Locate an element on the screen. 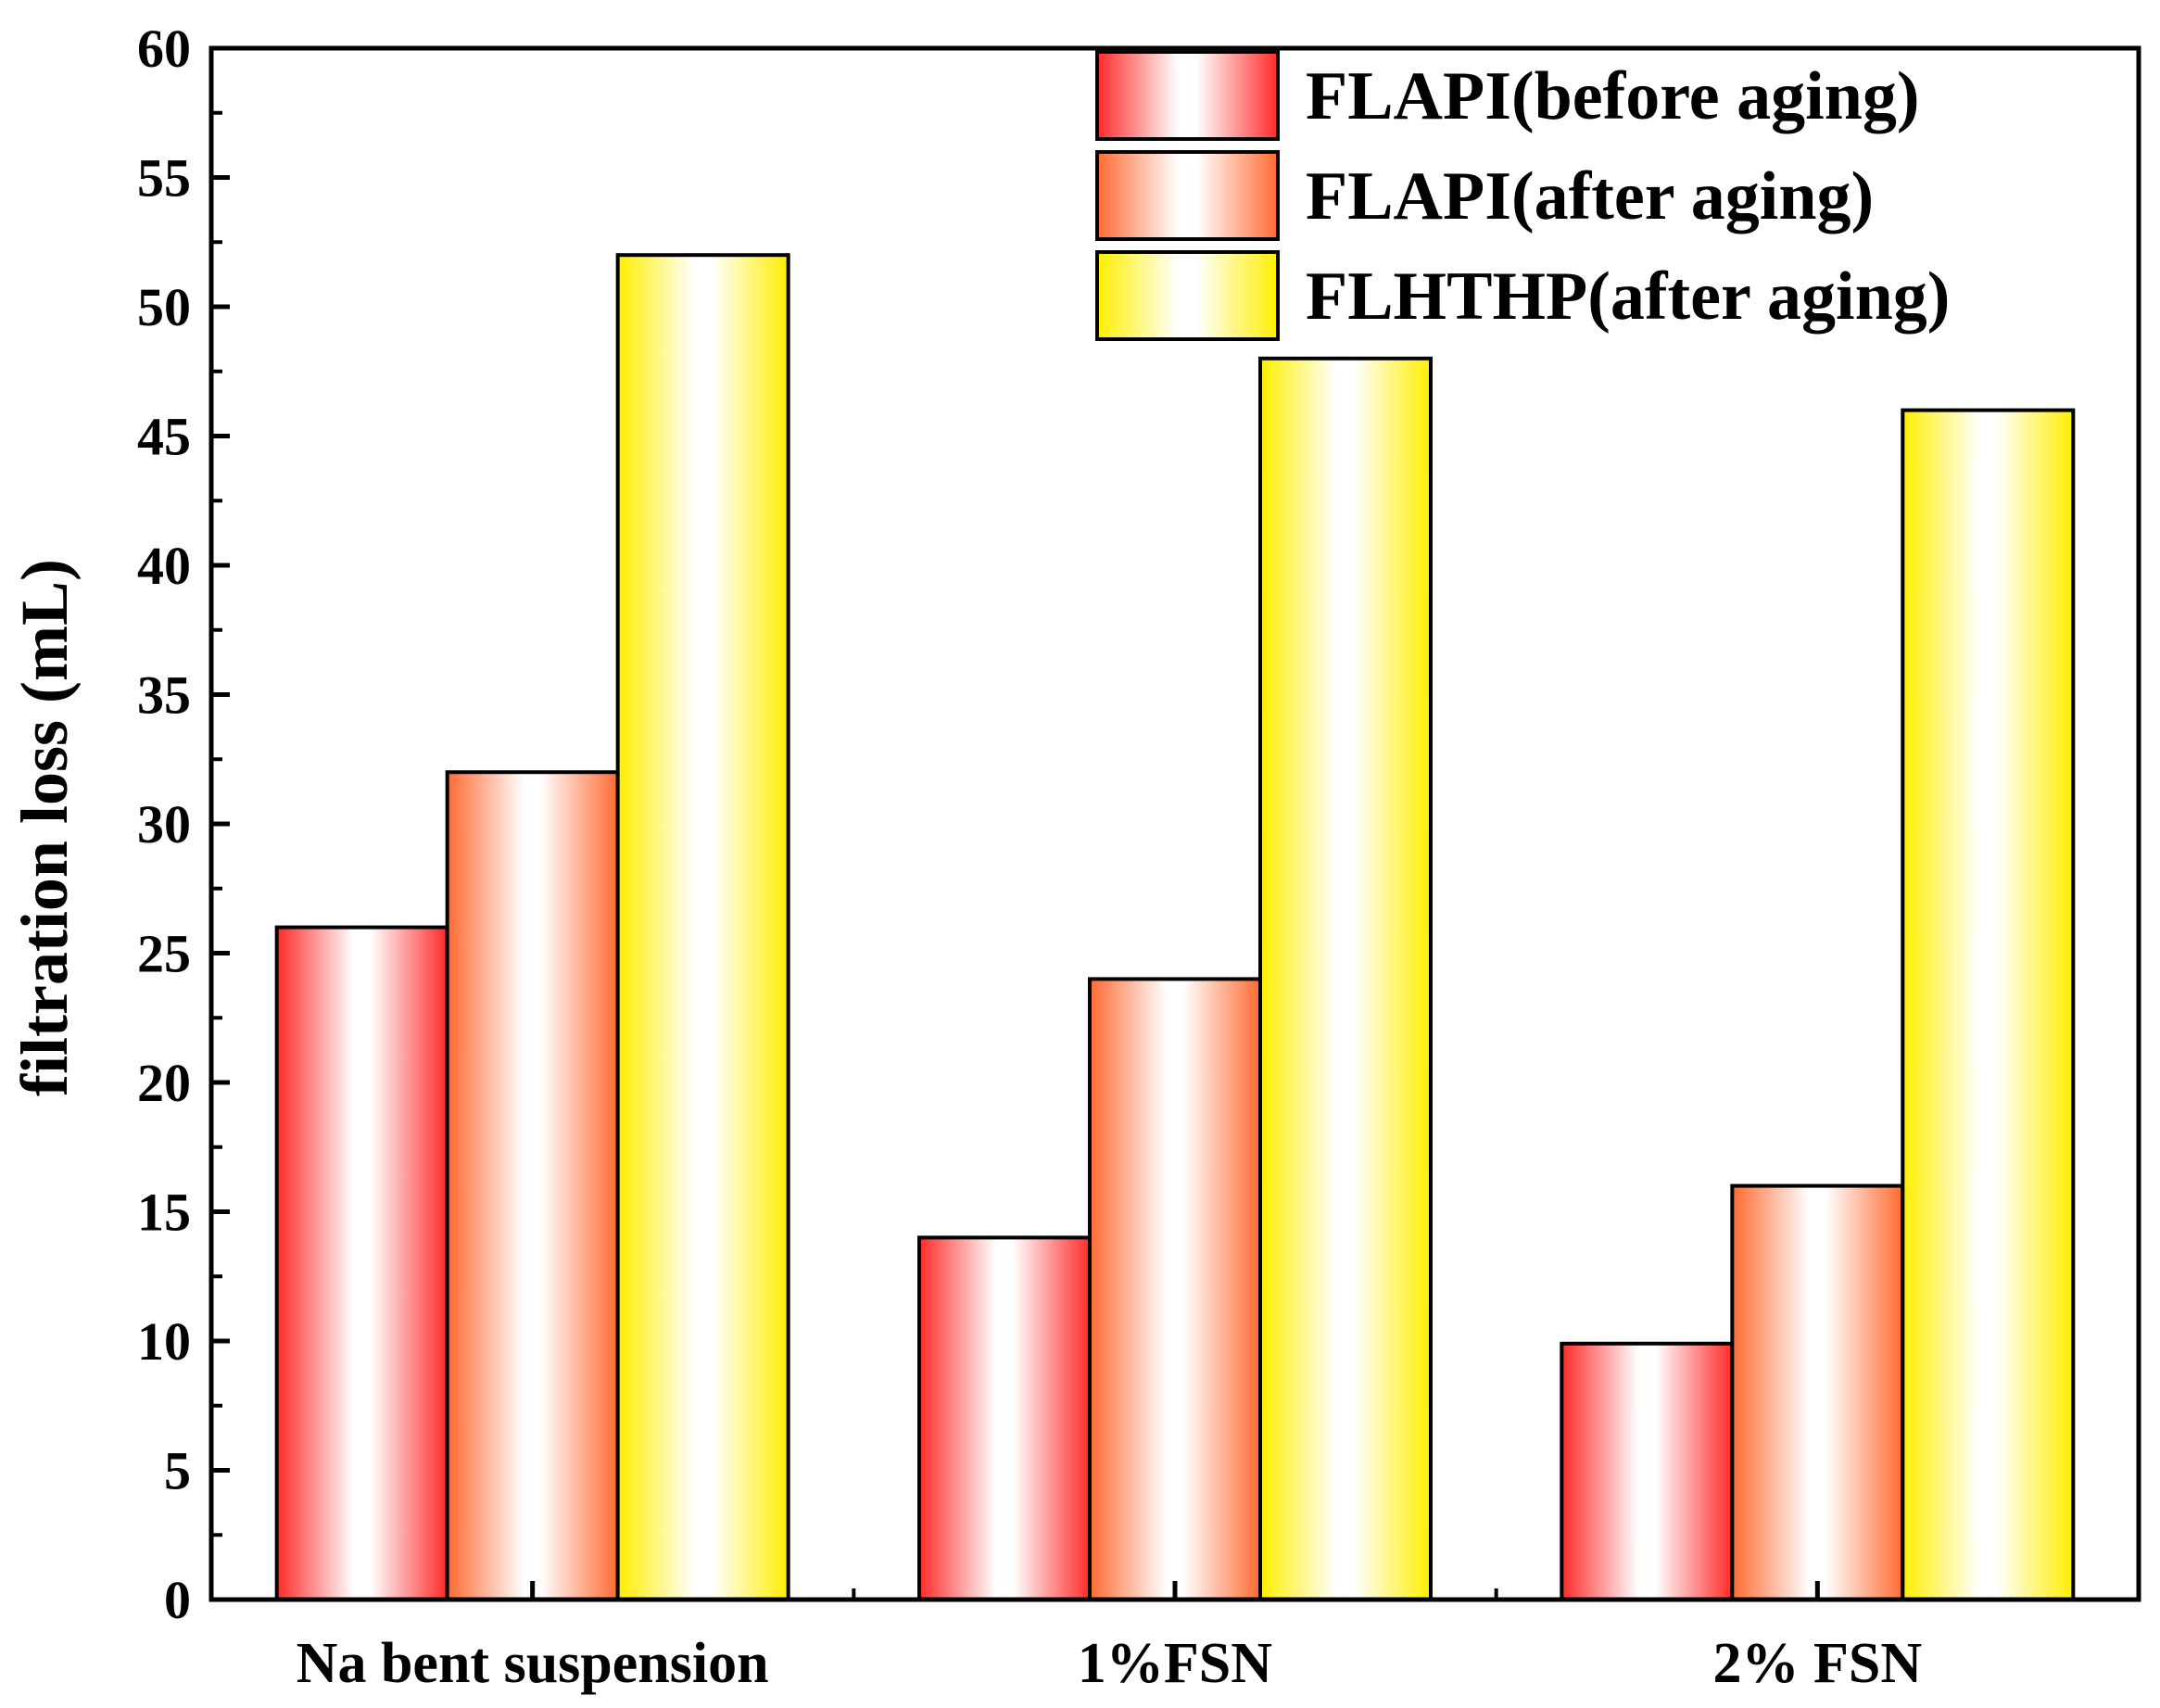 The image size is (2160, 1708). y-tick-label: 10 is located at coordinates (164, 1341).